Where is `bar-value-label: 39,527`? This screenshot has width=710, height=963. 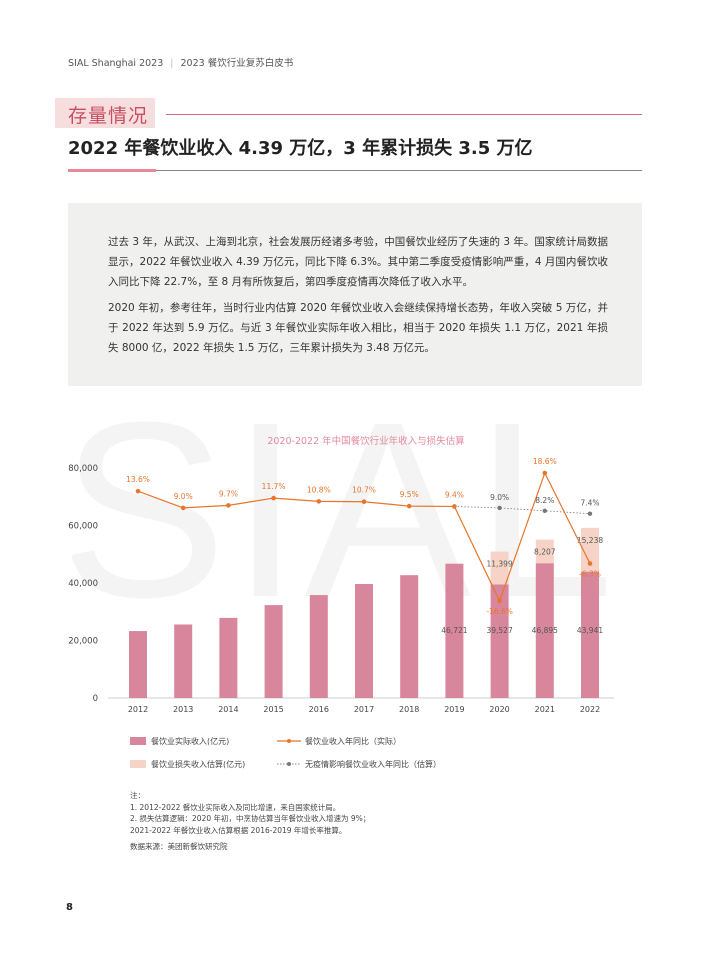
bar-value-label: 39,527 is located at coordinates (499, 630).